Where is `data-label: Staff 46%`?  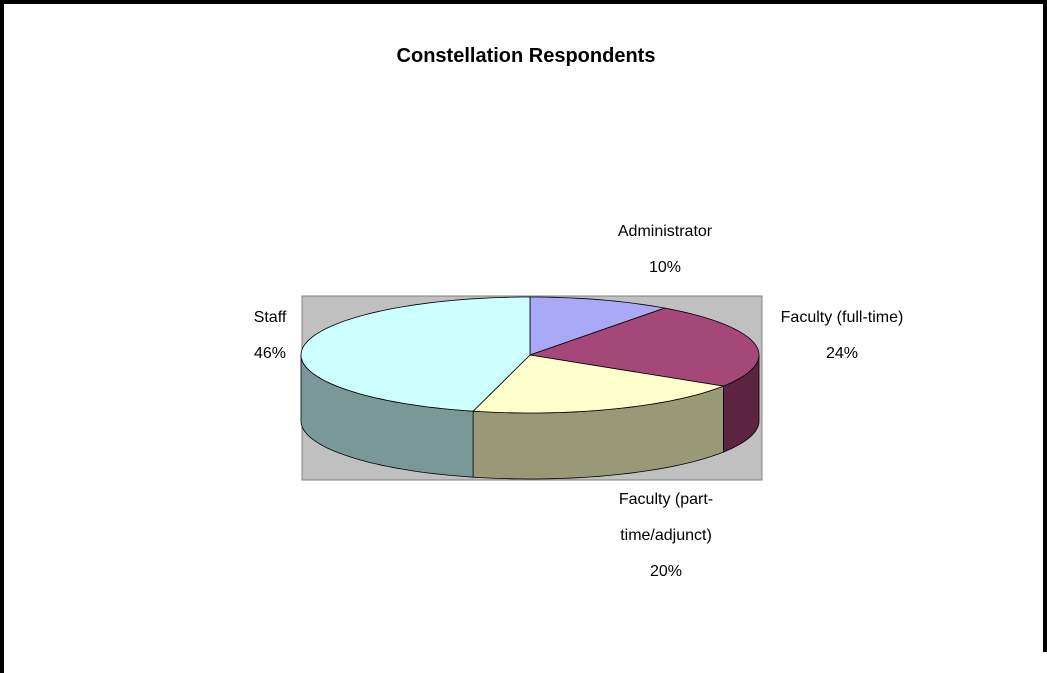
data-label: Staff 46% is located at coordinates (270, 336).